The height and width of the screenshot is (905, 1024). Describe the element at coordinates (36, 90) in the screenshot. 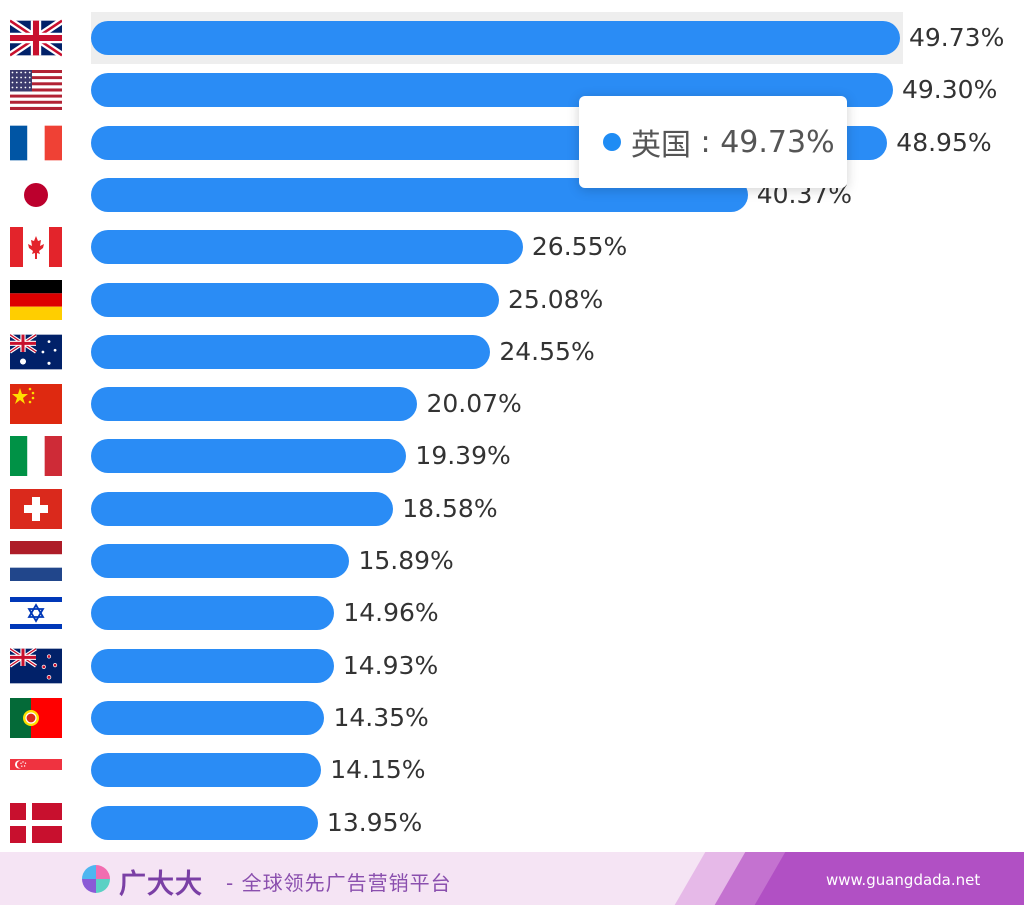

I see `flag-us-icon` at that location.